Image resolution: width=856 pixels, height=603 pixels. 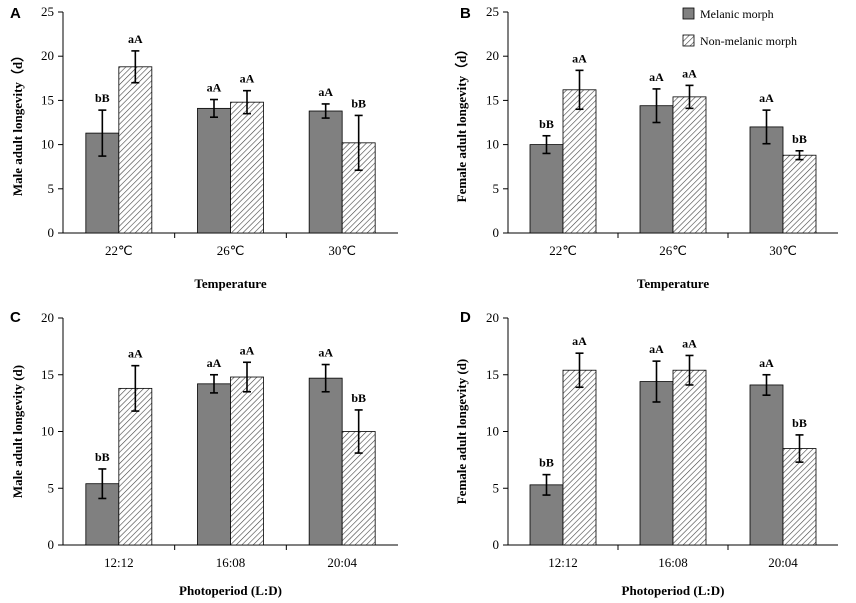 I want to click on panel-letter: D, so click(x=465, y=317).